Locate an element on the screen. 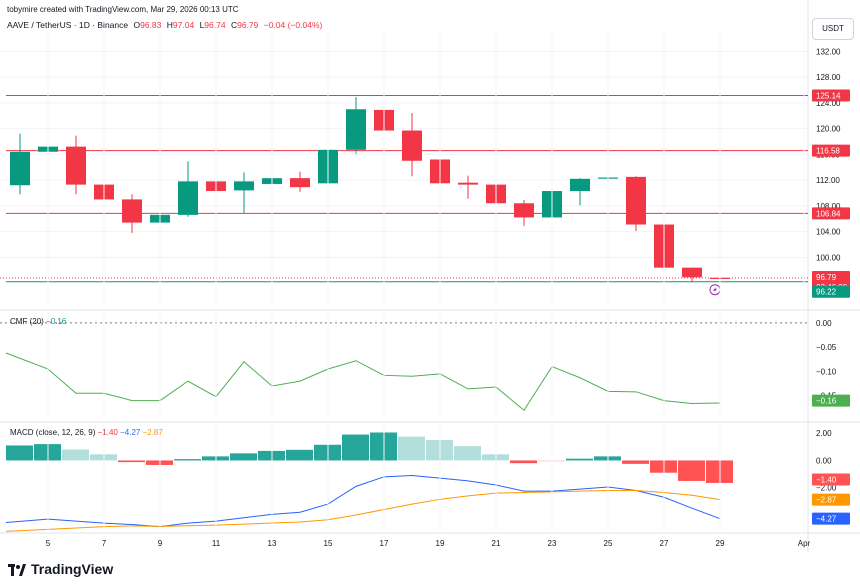 The width and height of the screenshot is (860, 587). level-price-tag-text: 106.84 is located at coordinates (828, 213).